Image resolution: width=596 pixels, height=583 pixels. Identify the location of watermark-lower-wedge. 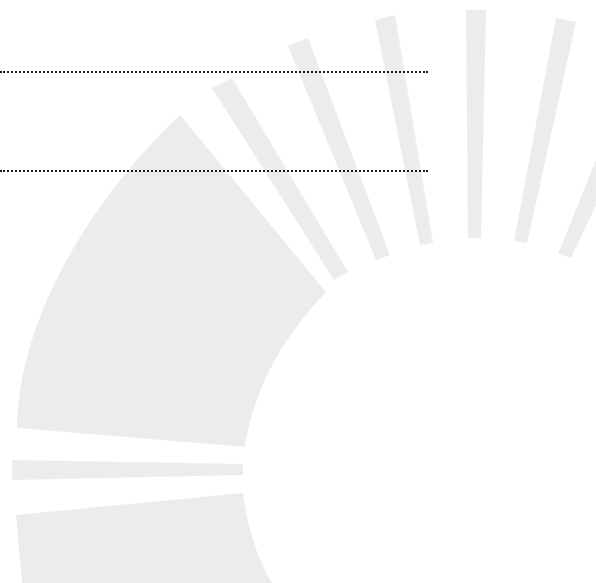
(144, 538).